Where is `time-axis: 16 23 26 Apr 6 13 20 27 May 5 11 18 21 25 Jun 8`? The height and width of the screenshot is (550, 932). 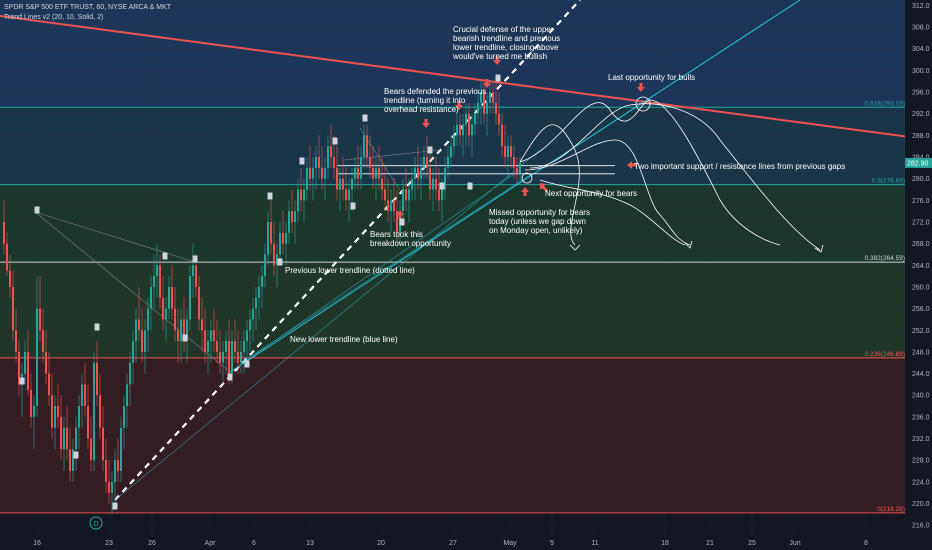
time-axis: 16 23 26 Apr 6 13 20 27 May 5 11 18 21 25 Jun 8 is located at coordinates (452, 543).